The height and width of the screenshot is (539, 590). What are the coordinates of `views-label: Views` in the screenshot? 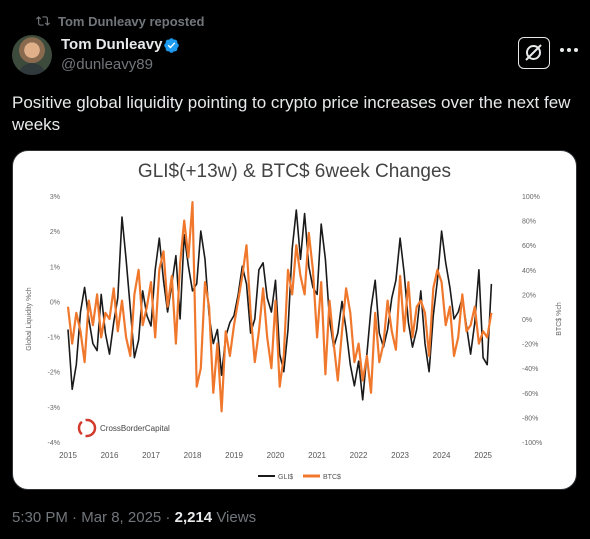 It's located at (234, 517).